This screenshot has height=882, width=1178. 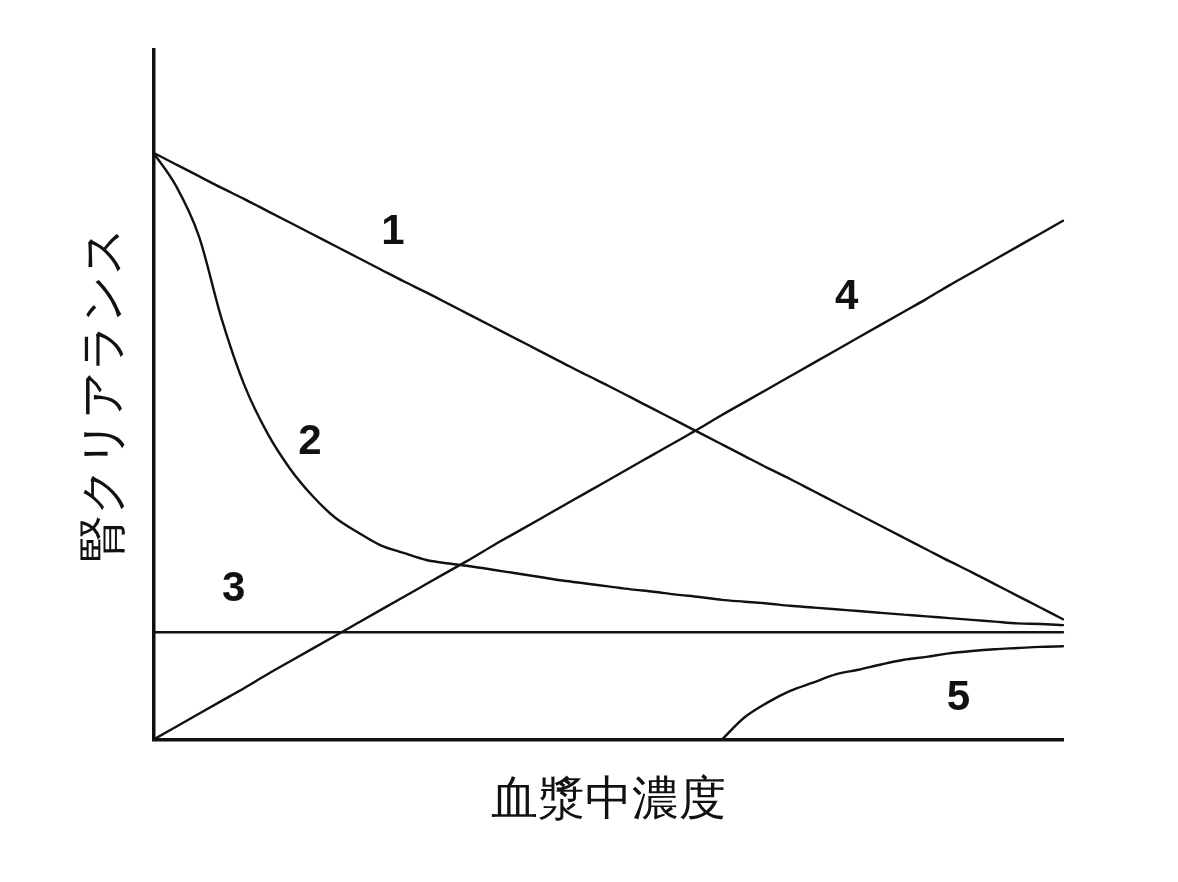 What do you see at coordinates (958, 695) in the screenshot?
I see `series-label: 5` at bounding box center [958, 695].